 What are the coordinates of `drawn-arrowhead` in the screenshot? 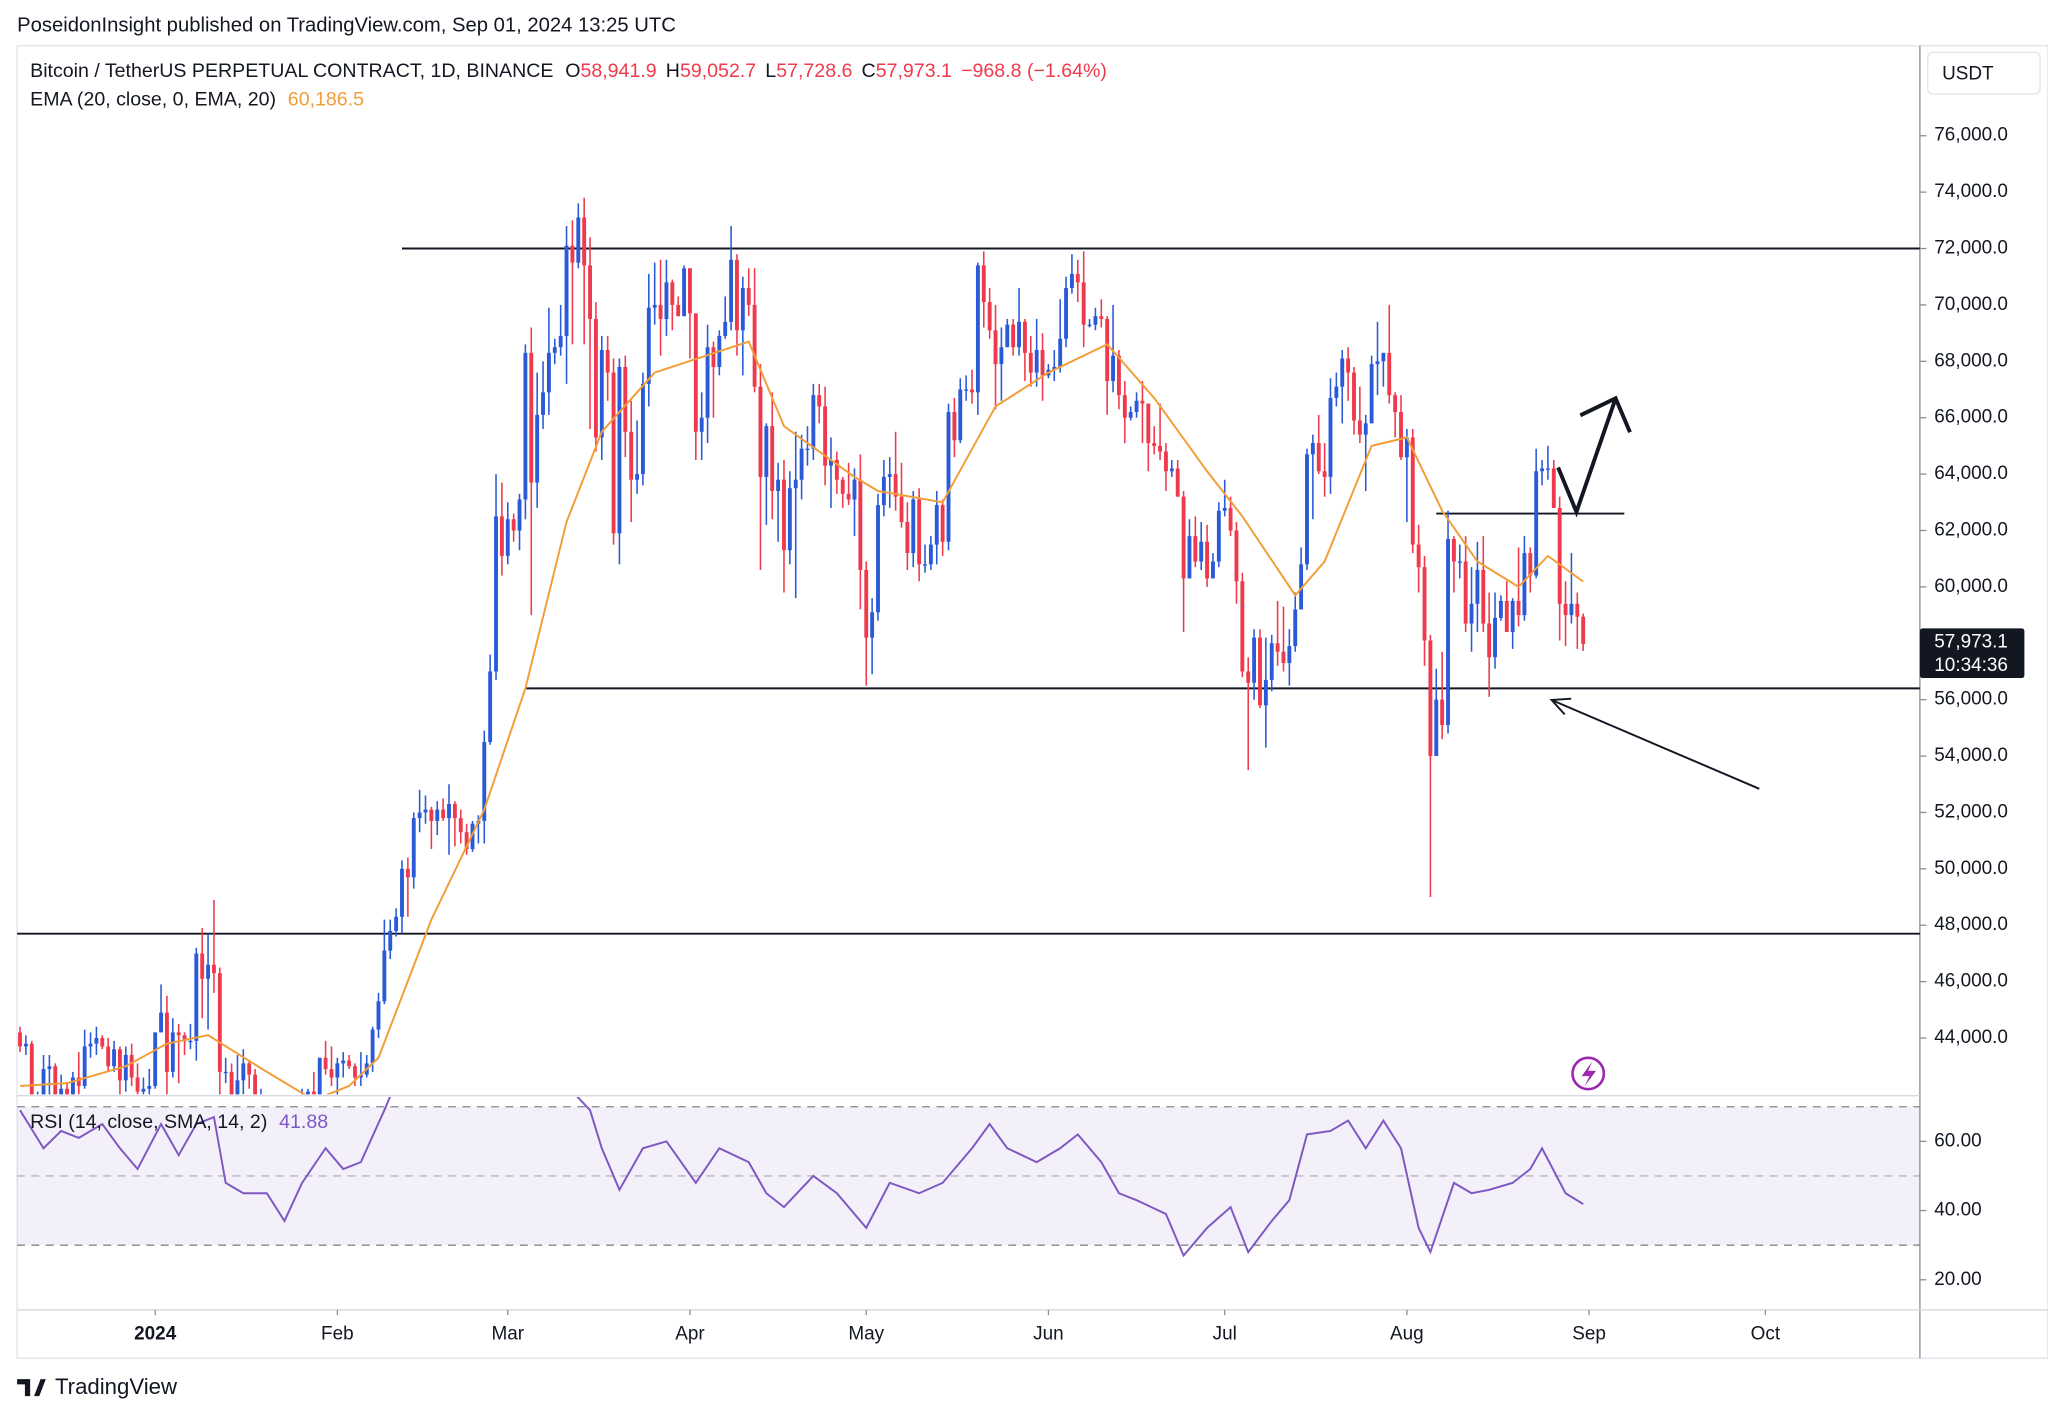 It's located at (1560, 706).